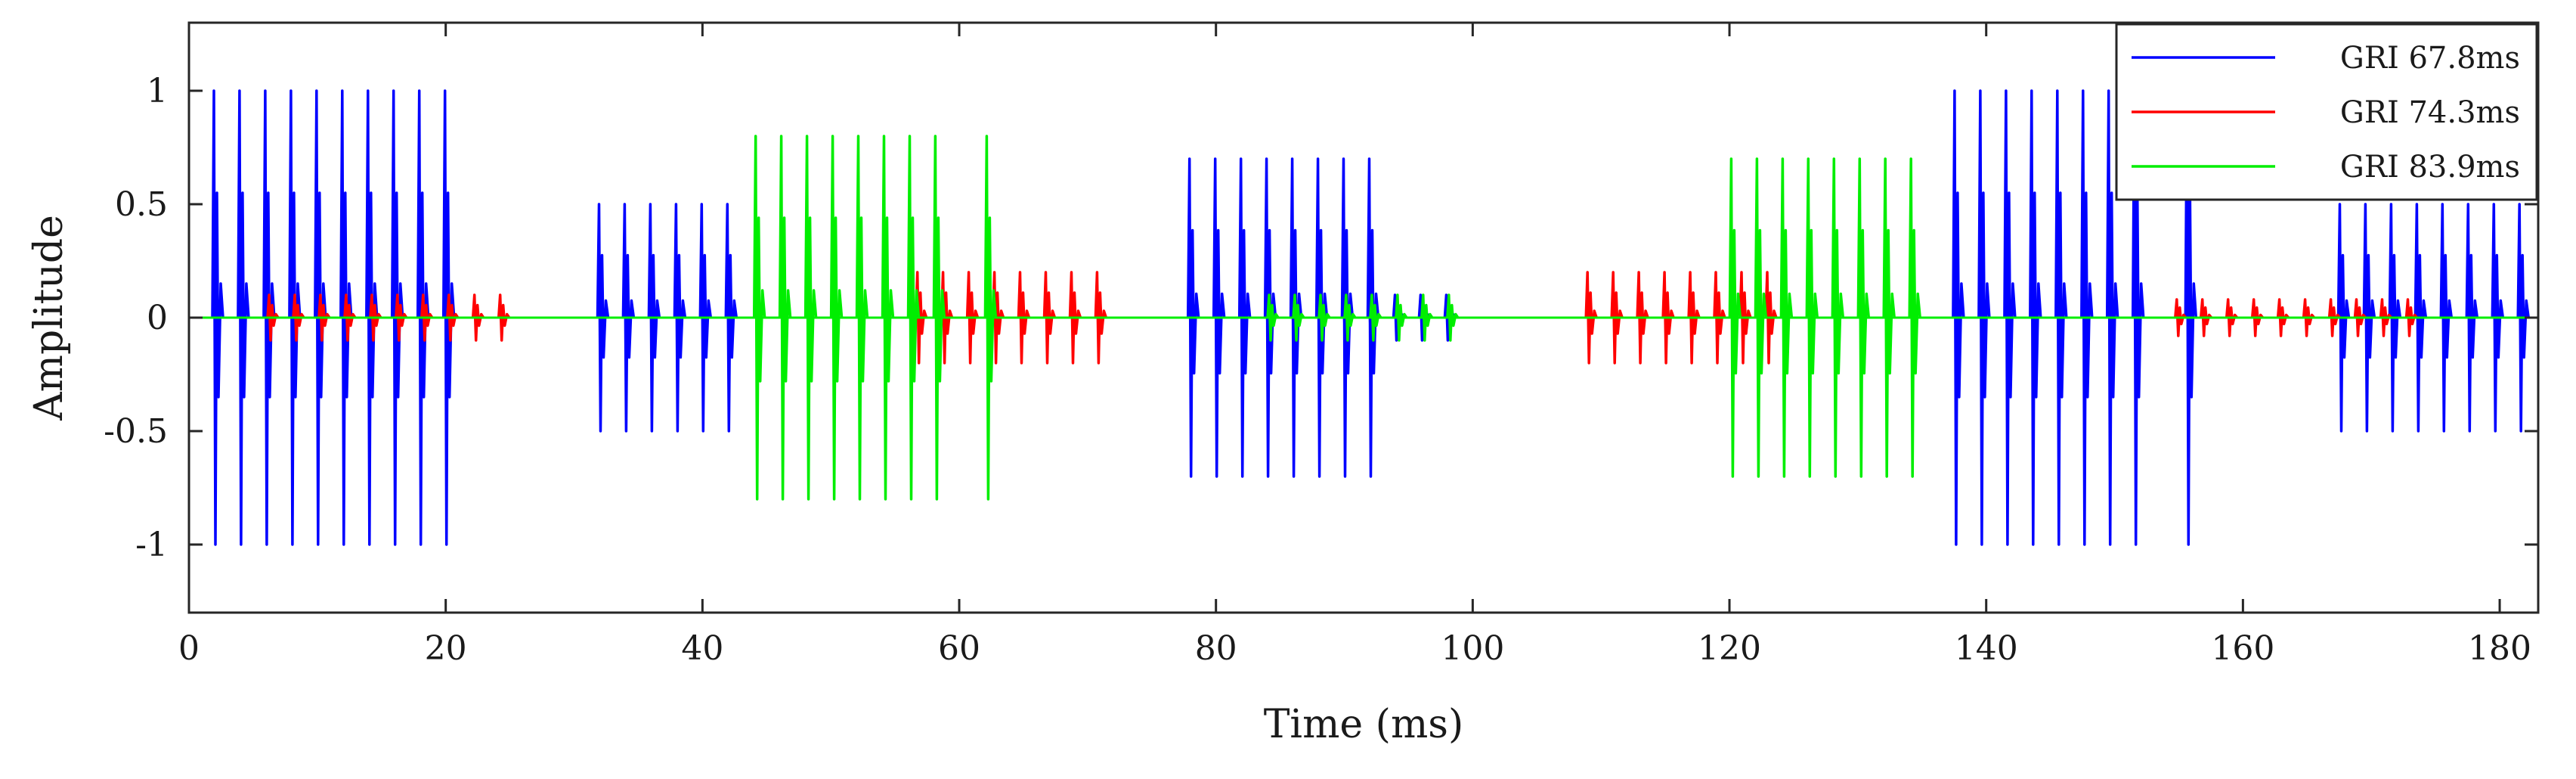 This screenshot has width=2576, height=779. What do you see at coordinates (702, 648) in the screenshot?
I see `x-tick-label: 40` at bounding box center [702, 648].